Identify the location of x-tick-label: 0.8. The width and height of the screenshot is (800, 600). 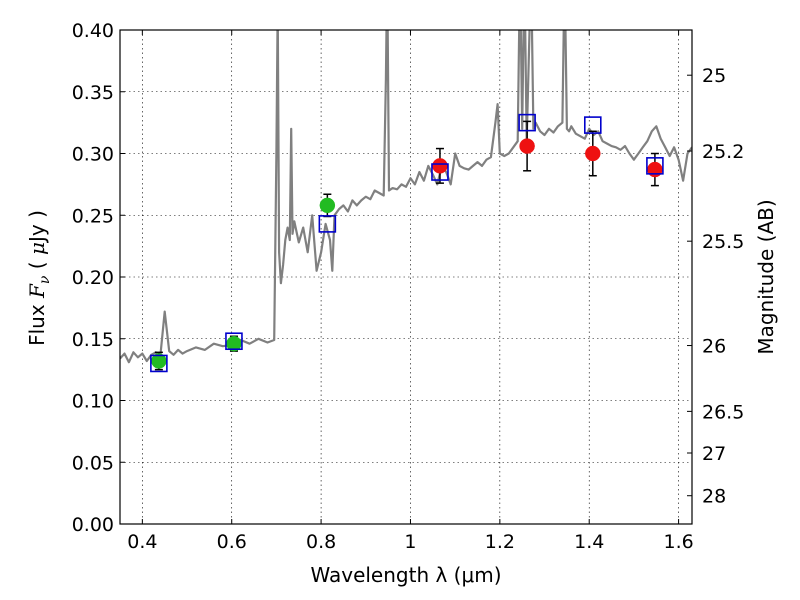
(321, 542).